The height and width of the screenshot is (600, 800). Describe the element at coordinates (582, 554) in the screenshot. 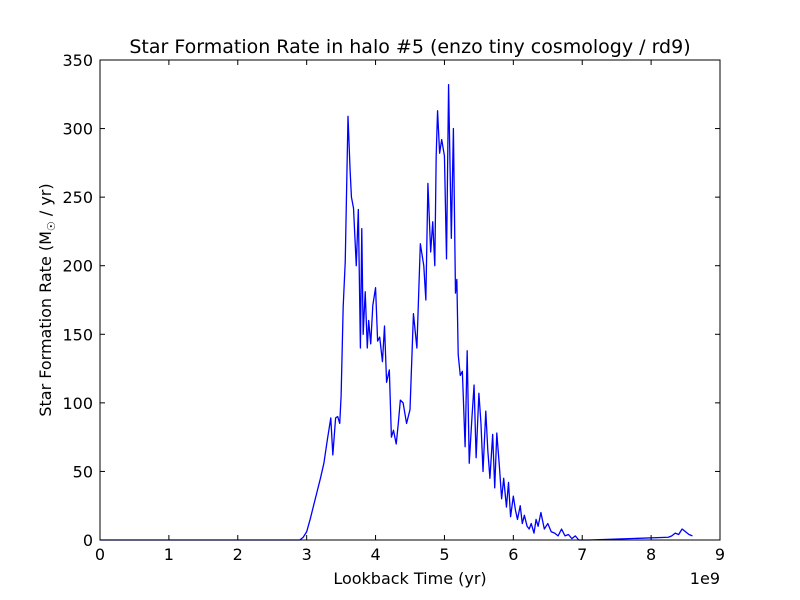

I see `x-tick-label: 7` at that location.